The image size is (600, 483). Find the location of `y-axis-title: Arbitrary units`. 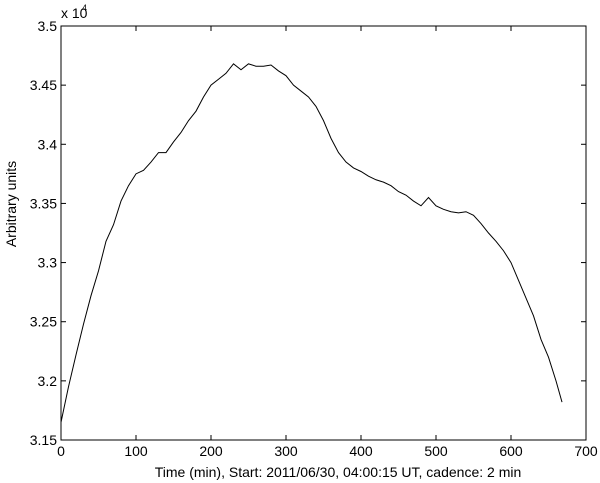

y-axis-title: Arbitrary units is located at coordinates (11, 204).